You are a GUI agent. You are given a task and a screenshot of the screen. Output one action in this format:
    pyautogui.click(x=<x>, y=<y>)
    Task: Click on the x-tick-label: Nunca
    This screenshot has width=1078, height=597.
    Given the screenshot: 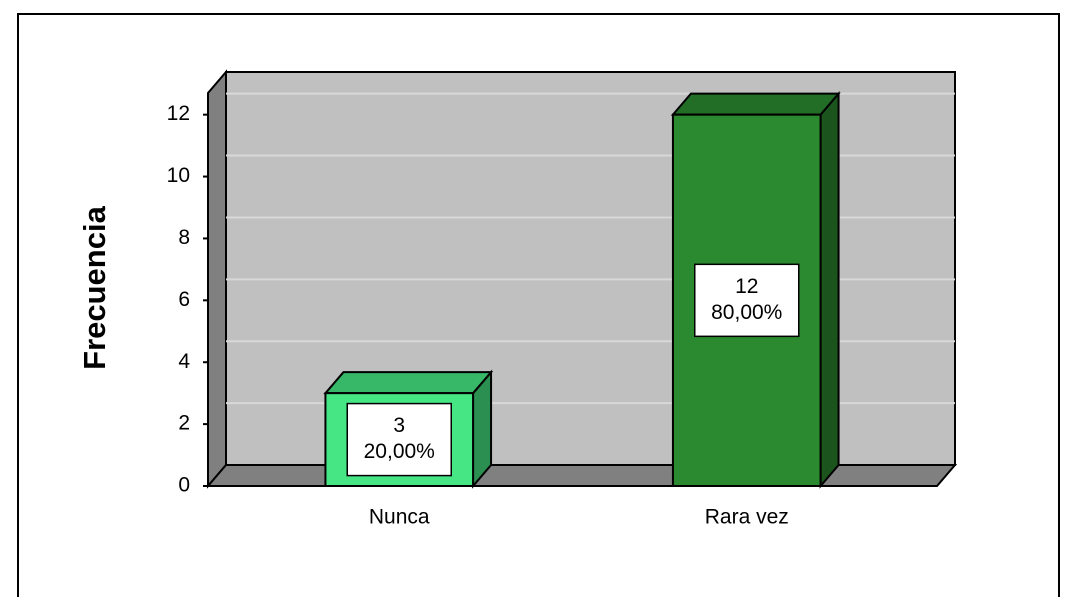 What is the action you would take?
    pyautogui.click(x=399, y=517)
    